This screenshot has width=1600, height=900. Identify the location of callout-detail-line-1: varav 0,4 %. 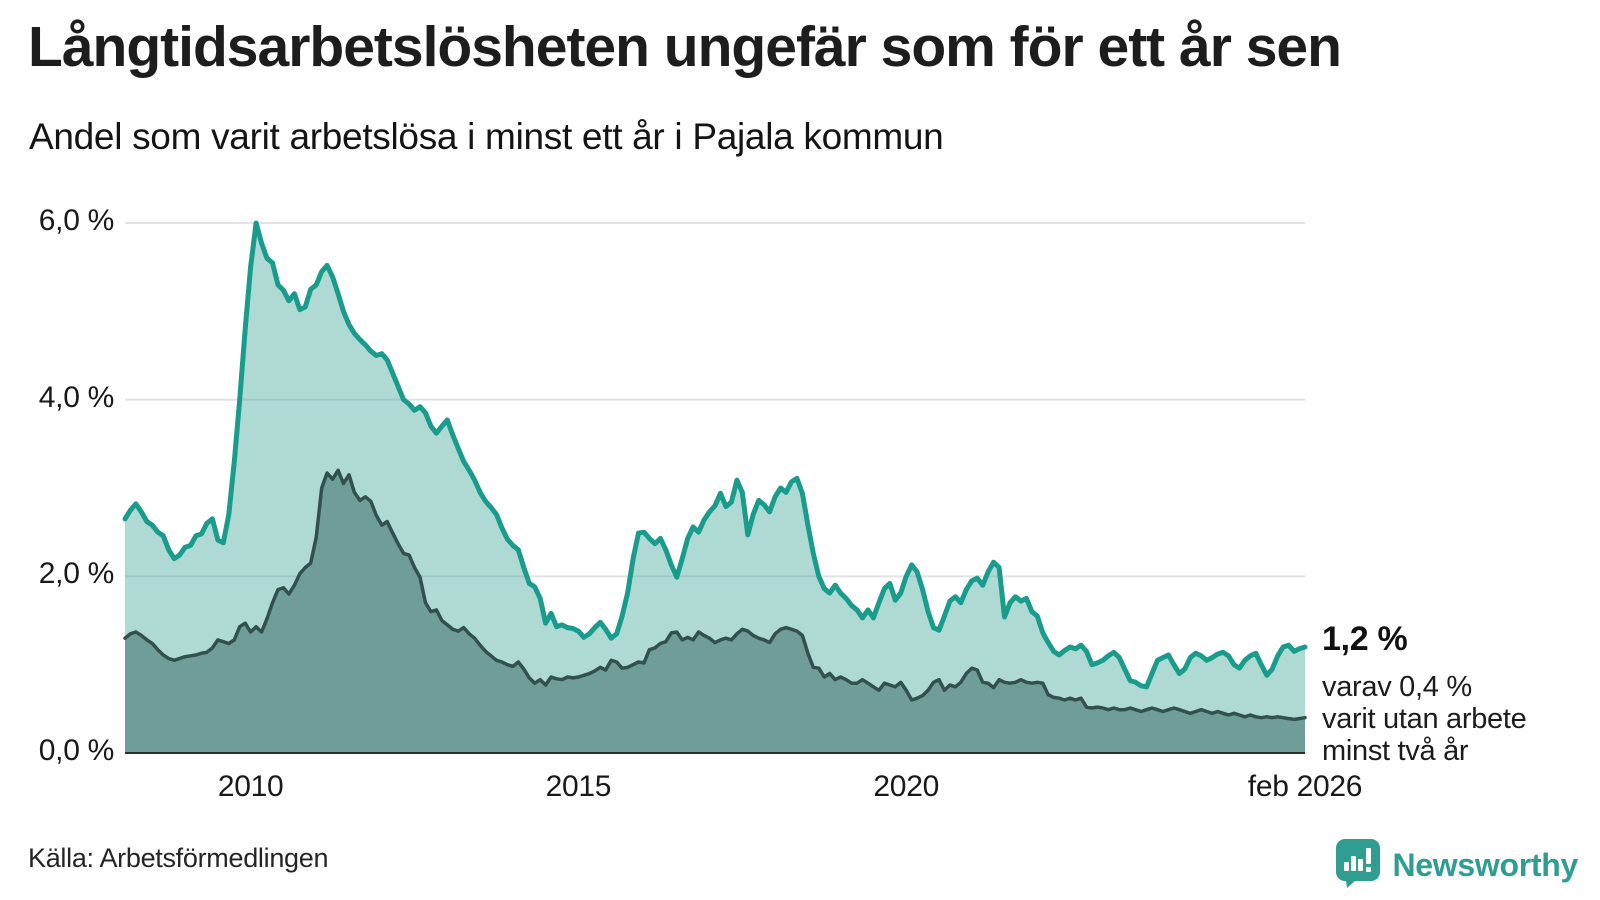
(1397, 687).